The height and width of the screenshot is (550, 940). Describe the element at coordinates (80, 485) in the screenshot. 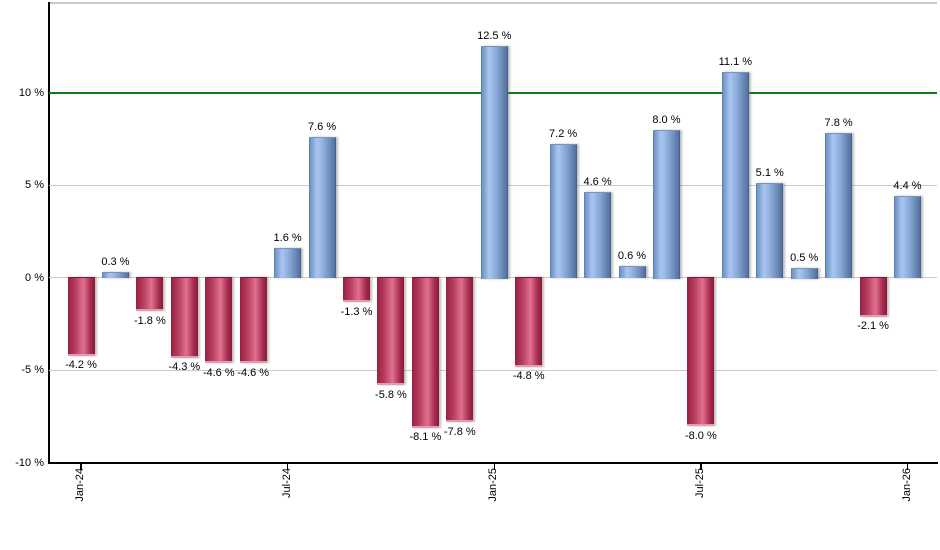

I see `x-tick-label: Jan-24` at that location.